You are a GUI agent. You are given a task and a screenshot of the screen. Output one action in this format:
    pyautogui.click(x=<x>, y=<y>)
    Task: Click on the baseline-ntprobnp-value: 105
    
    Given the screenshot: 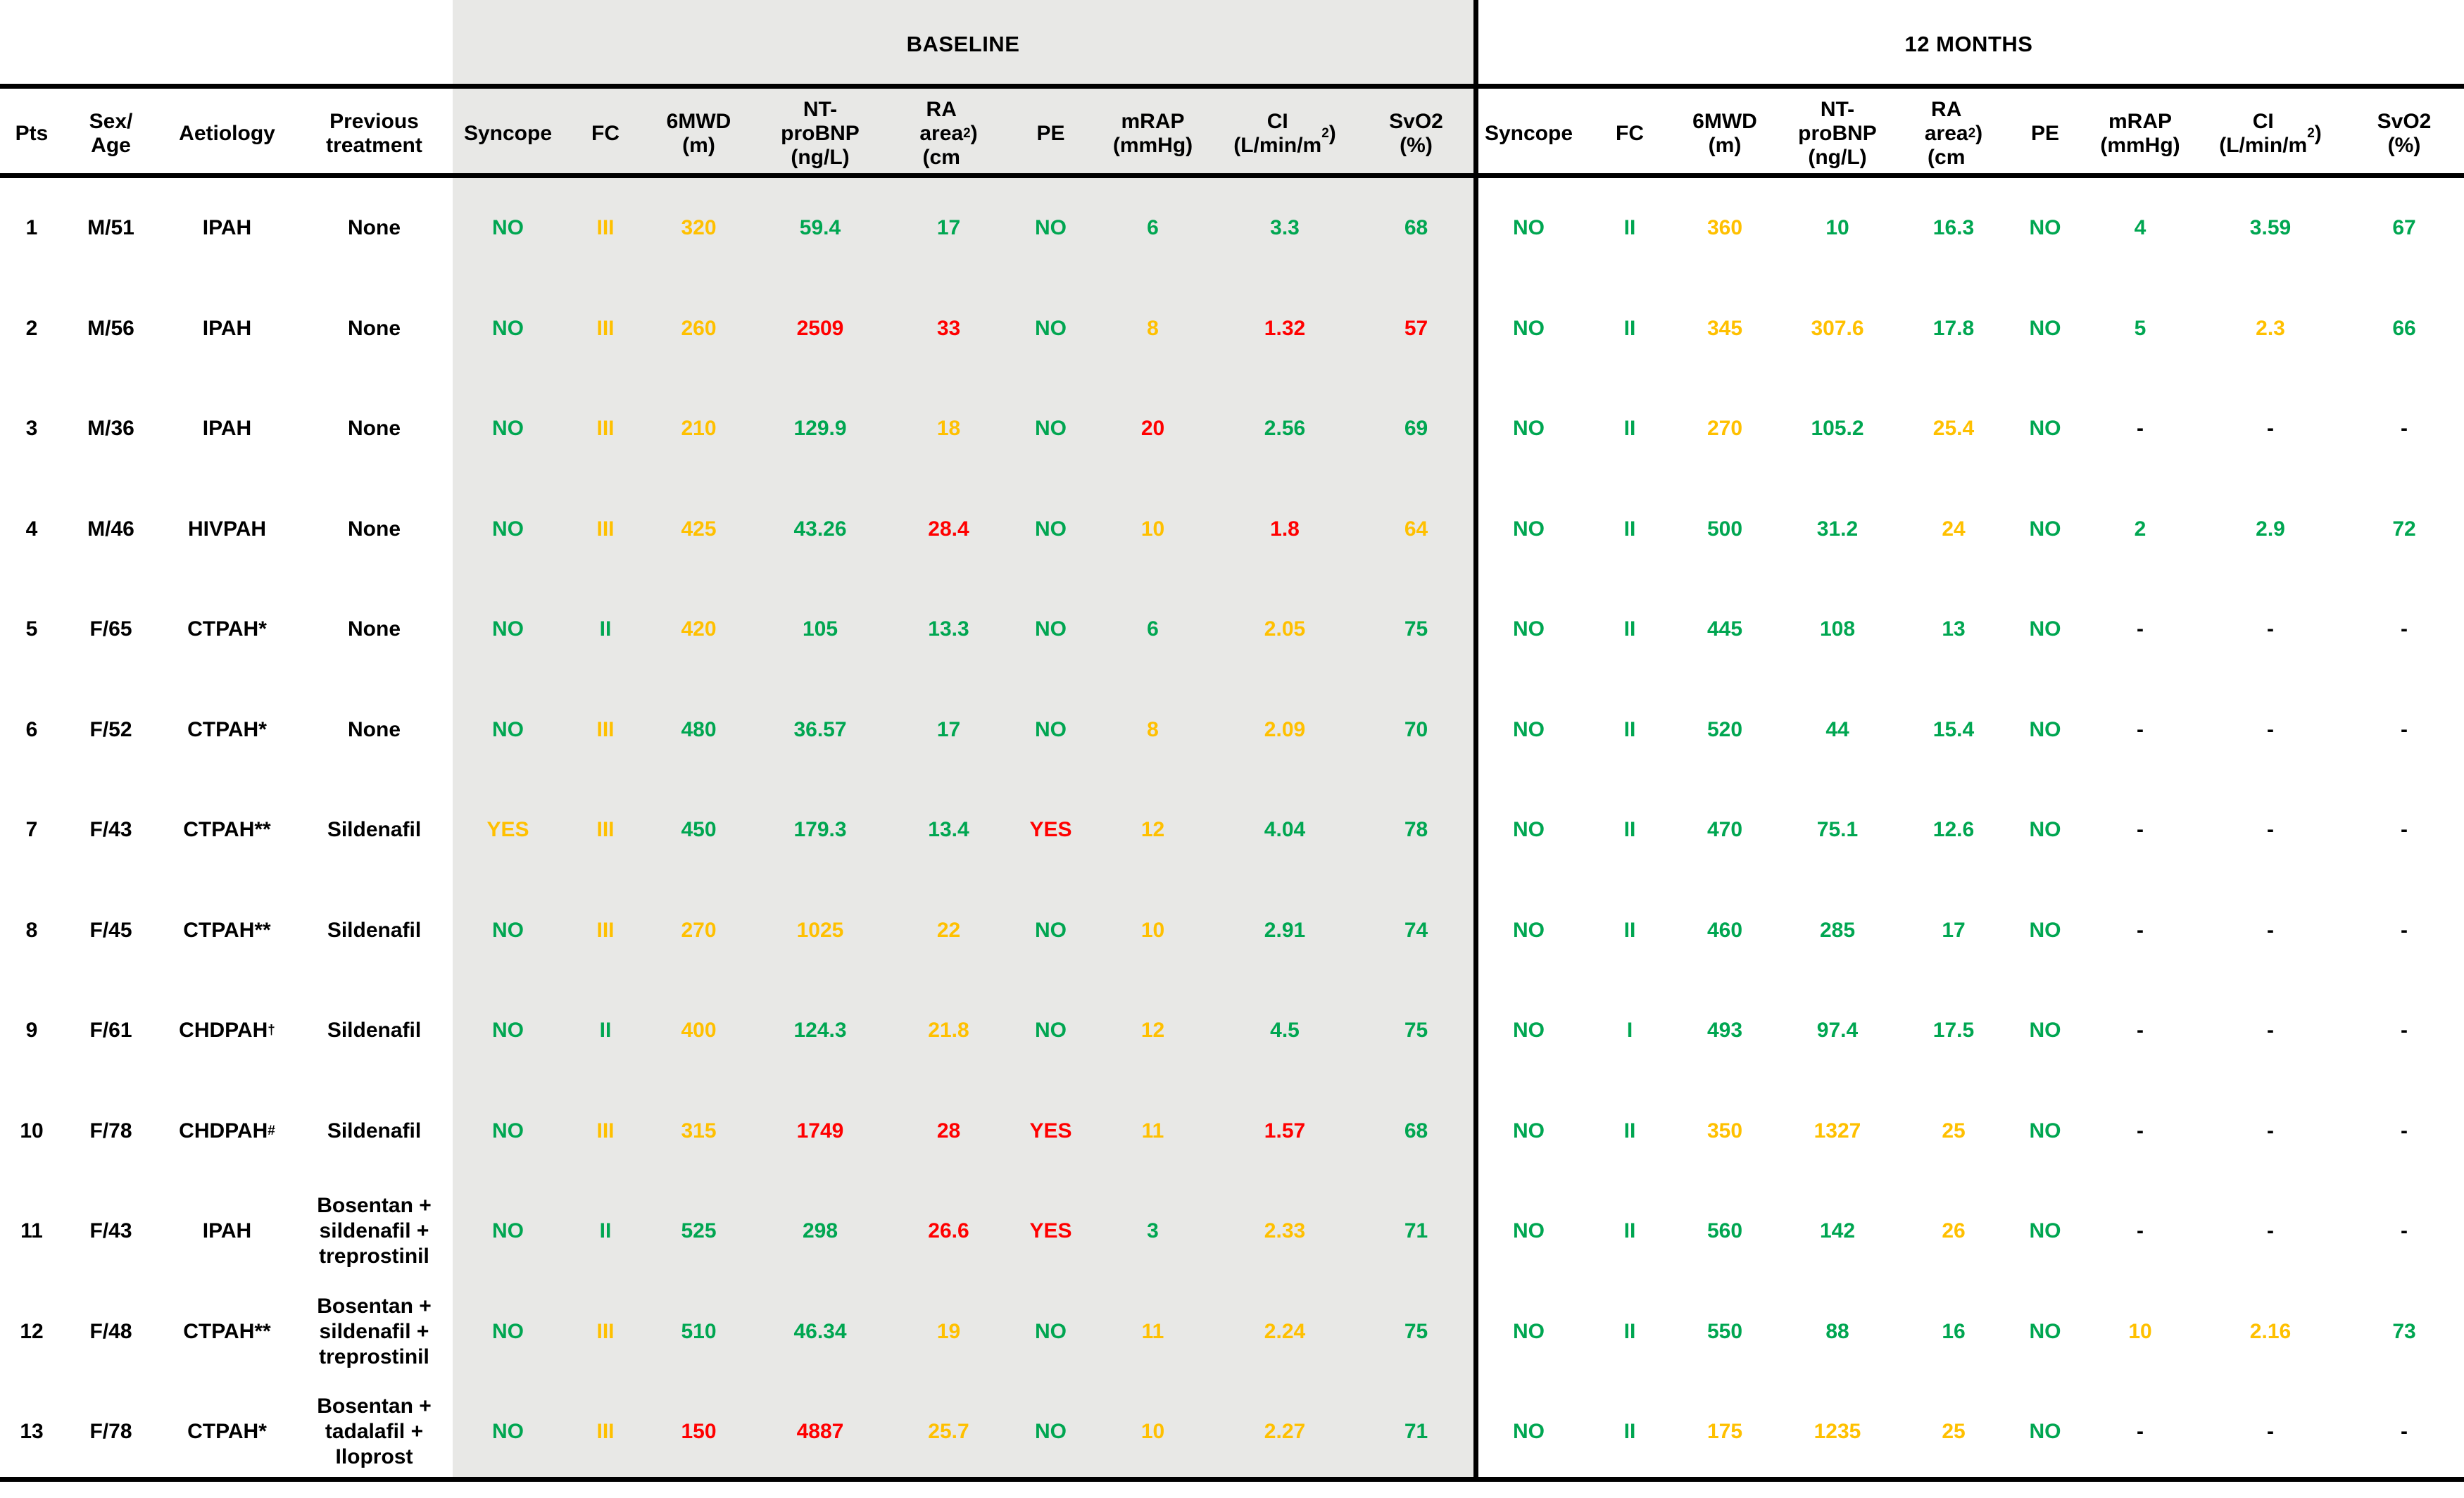 What is the action you would take?
    pyautogui.click(x=820, y=629)
    